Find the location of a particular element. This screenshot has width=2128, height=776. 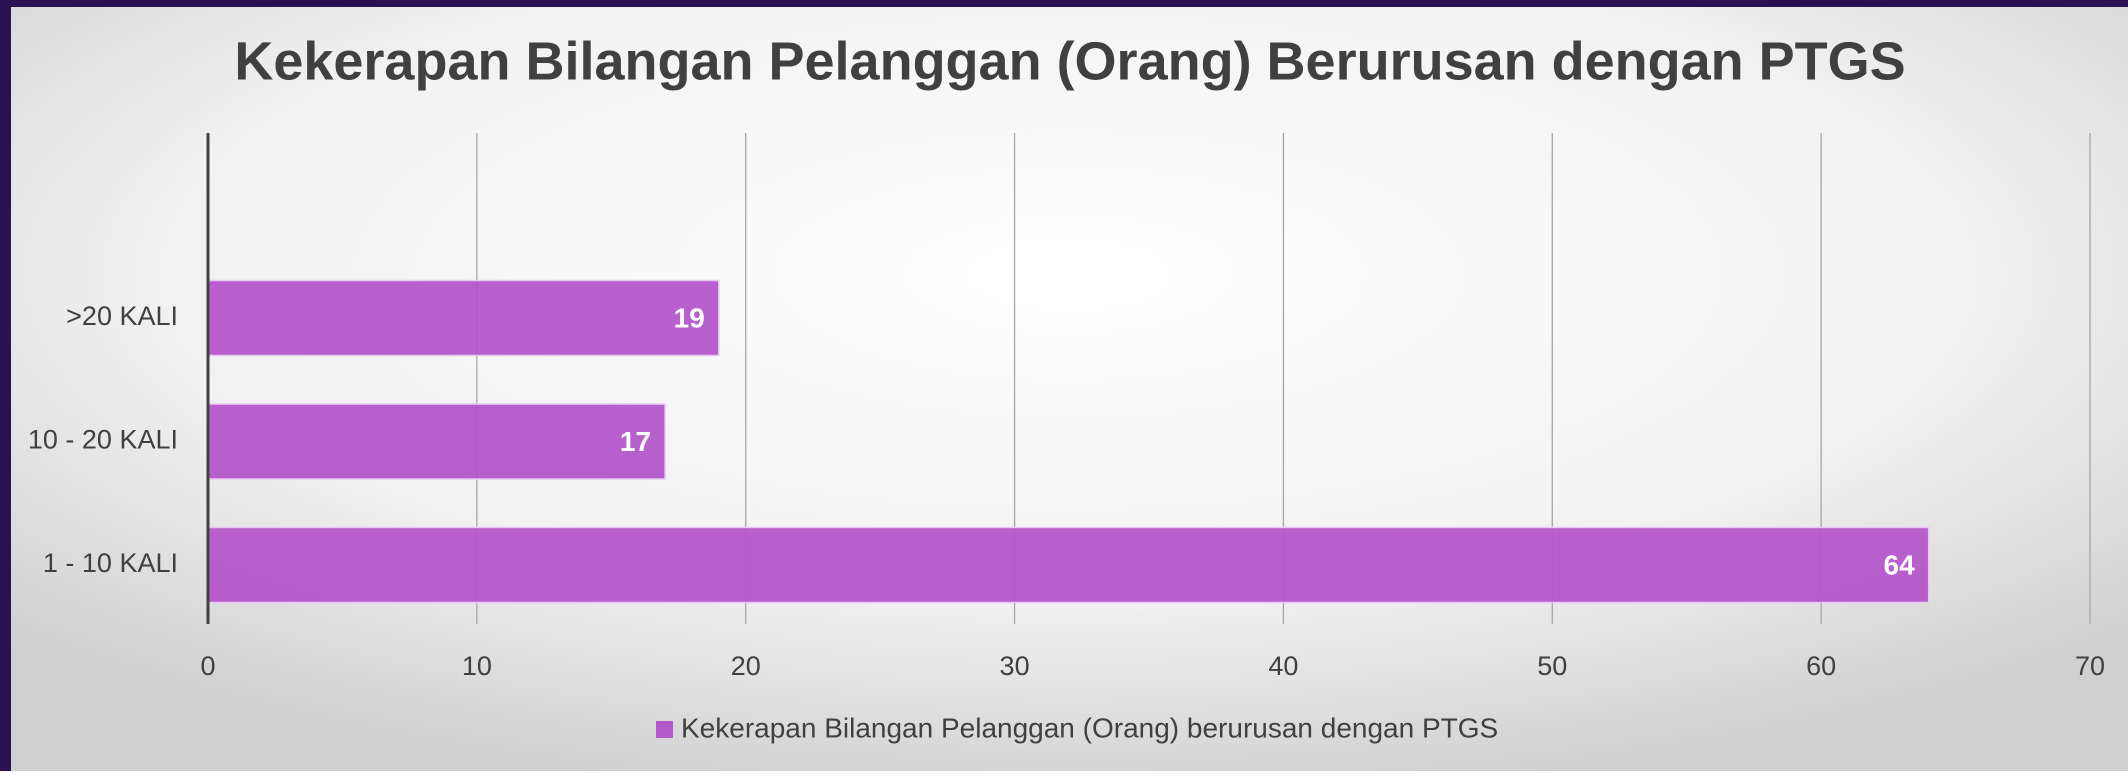

x-tick-label: 30 is located at coordinates (1015, 666).